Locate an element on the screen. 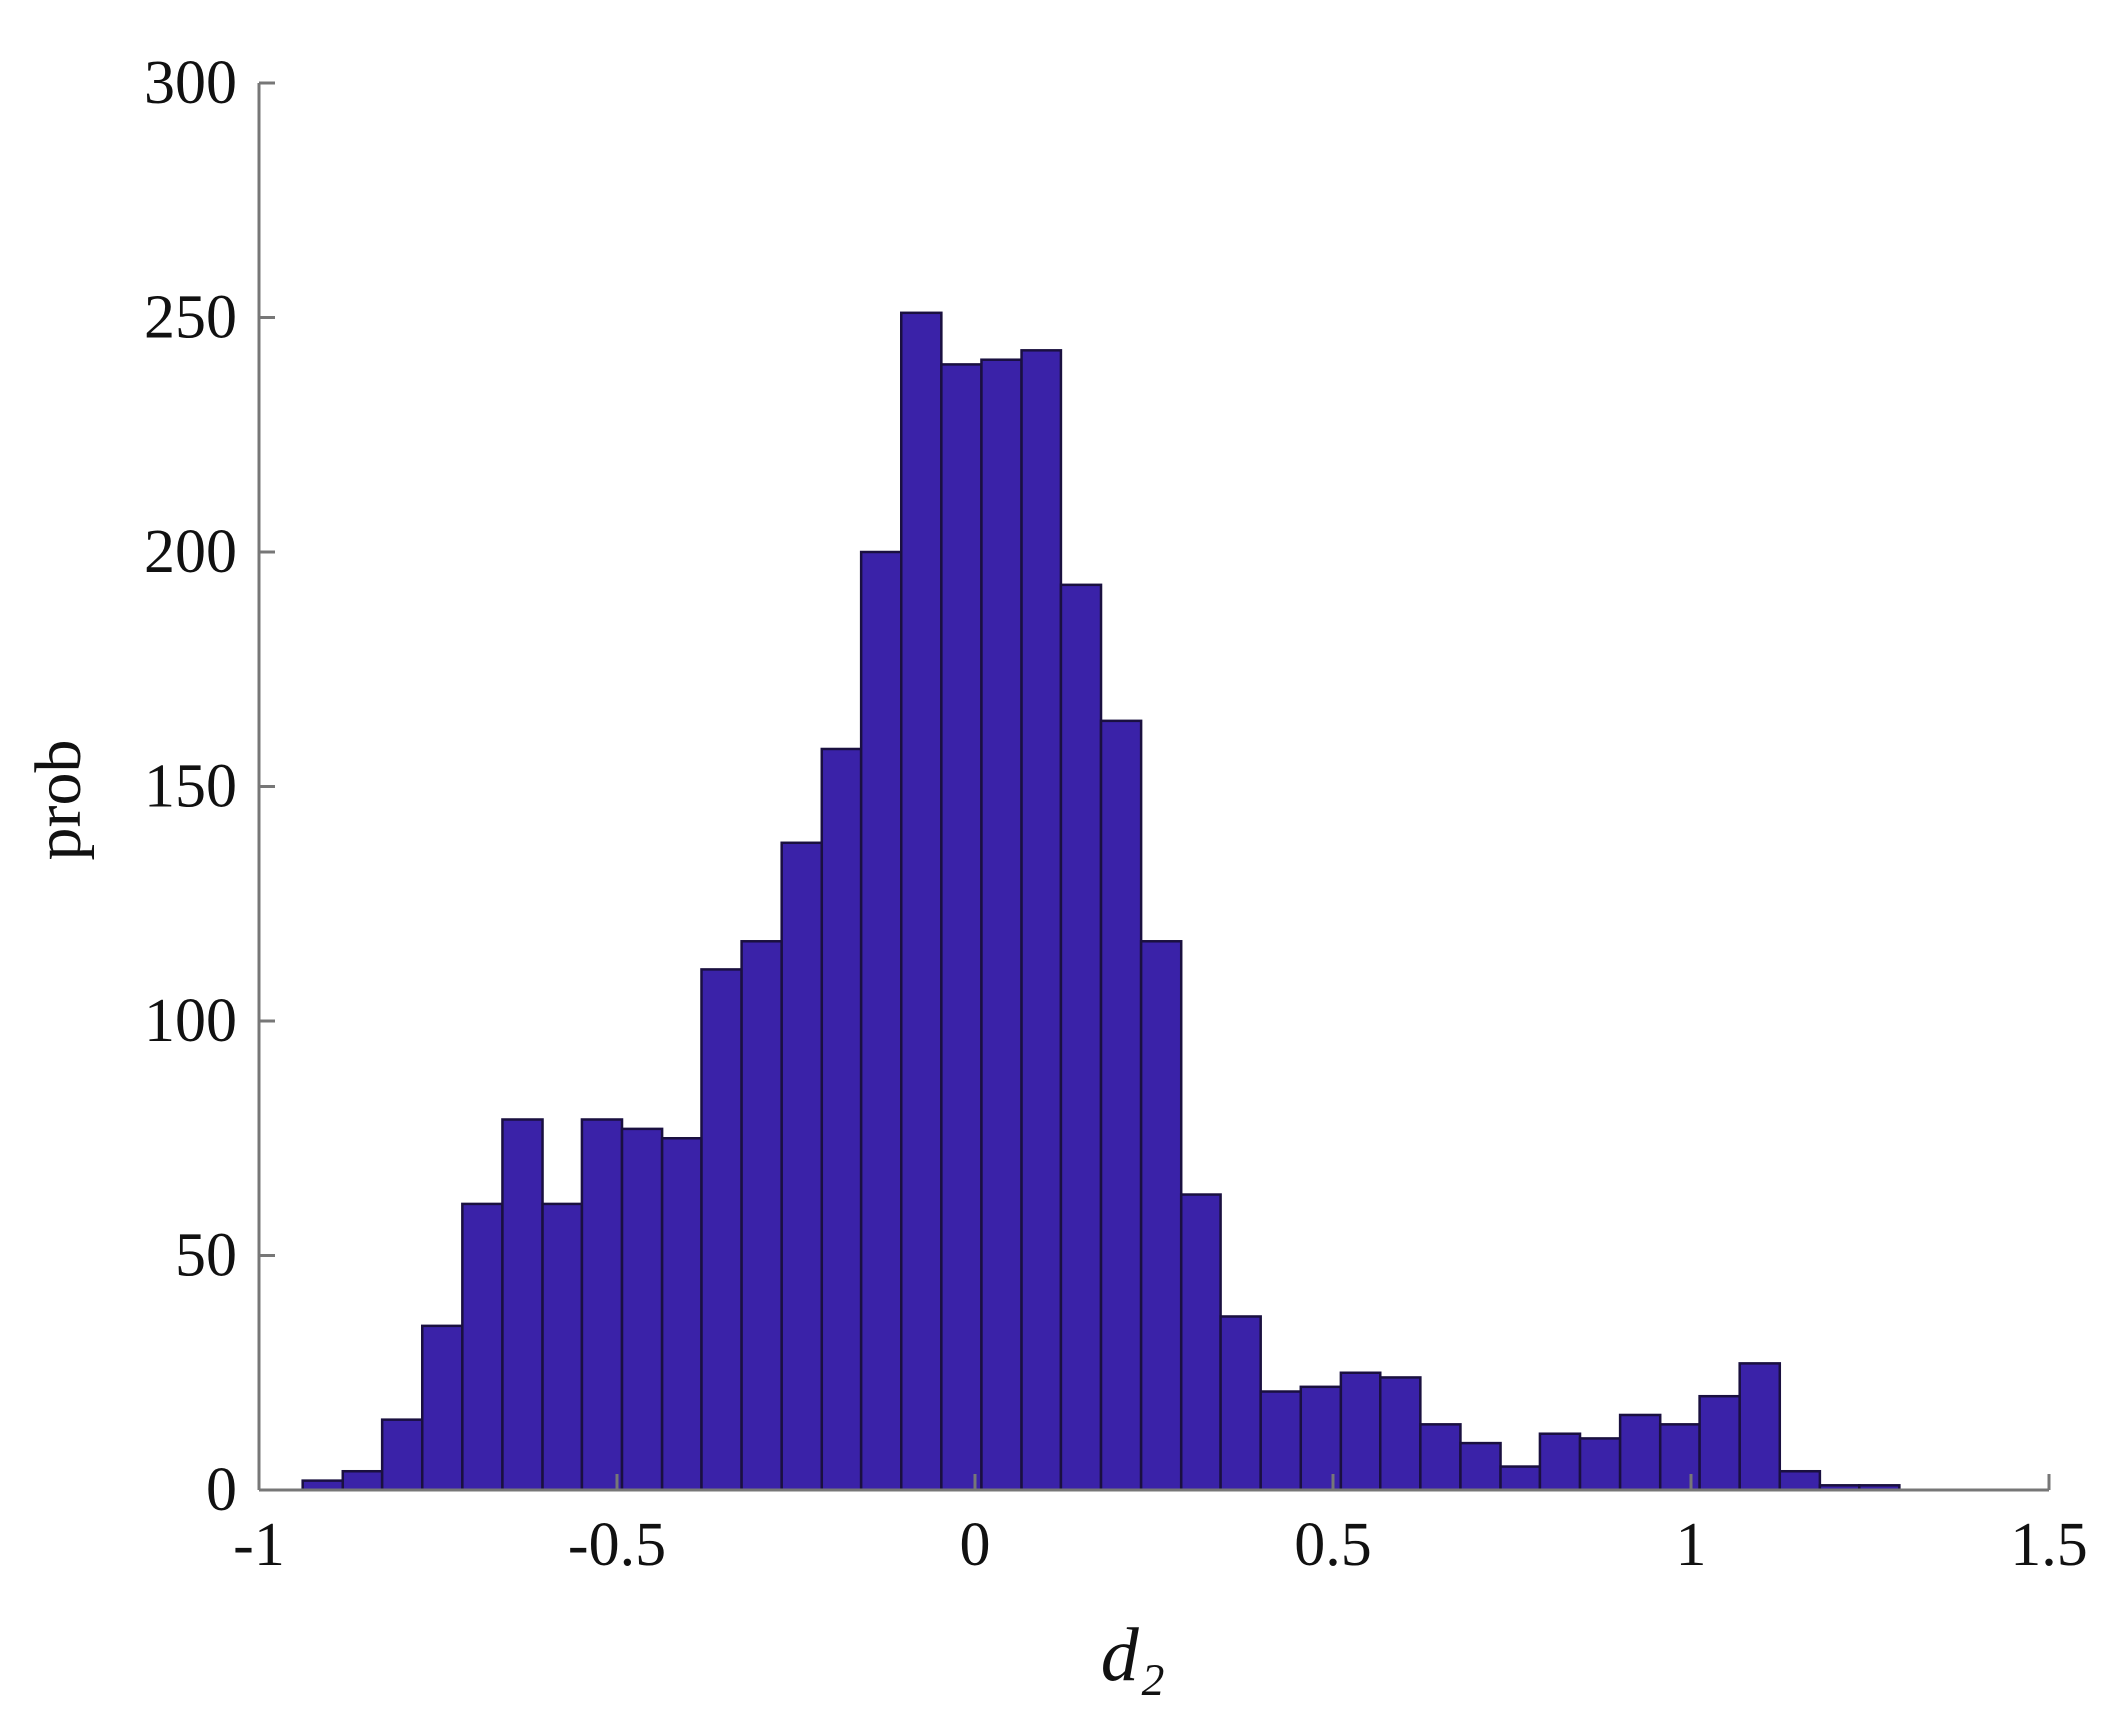  x-tick-label: 0.5 is located at coordinates (1333, 1545).